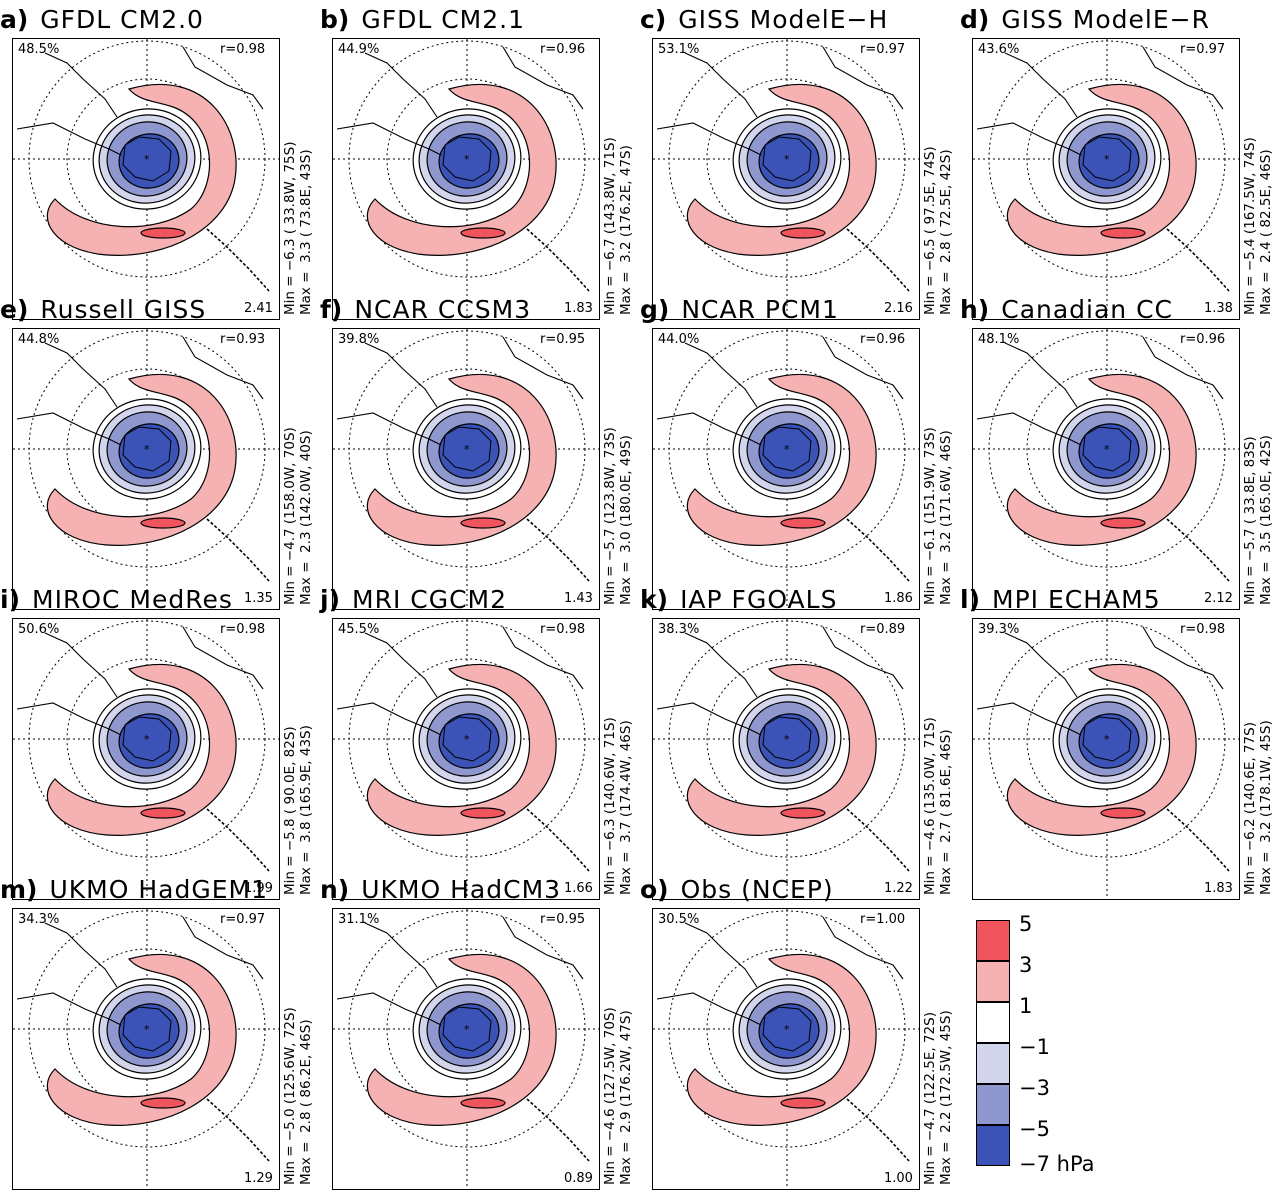 The image size is (1280, 1190). Describe the element at coordinates (1250, 520) in the screenshot. I see `min-value: Min = −5.7 ( 33.8E, 83S)` at that location.